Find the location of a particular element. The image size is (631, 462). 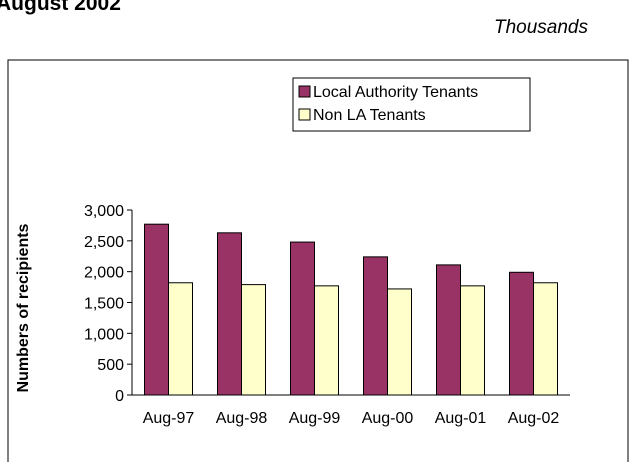

chart-subtitle: Thousands is located at coordinates (541, 27).